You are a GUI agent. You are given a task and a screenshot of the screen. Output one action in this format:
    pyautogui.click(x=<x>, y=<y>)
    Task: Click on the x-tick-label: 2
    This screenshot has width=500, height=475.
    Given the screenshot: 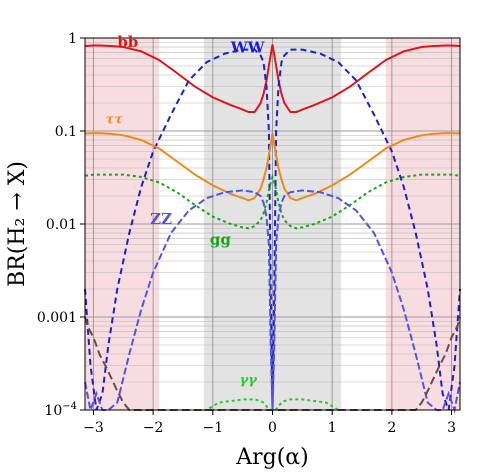 What is the action you would take?
    pyautogui.click(x=391, y=428)
    